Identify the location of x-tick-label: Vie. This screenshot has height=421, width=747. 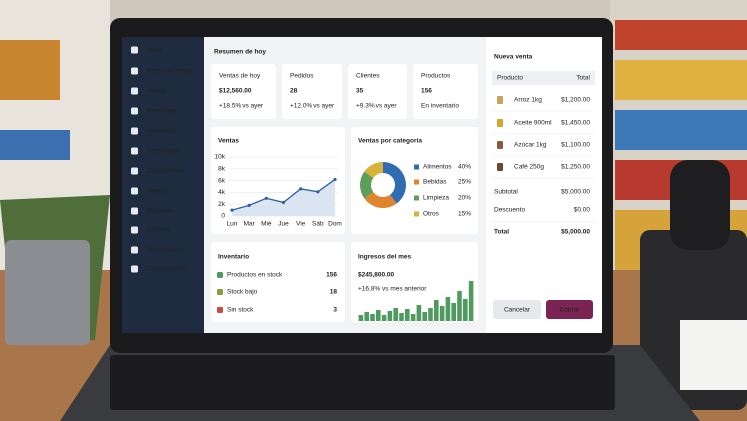
(301, 224).